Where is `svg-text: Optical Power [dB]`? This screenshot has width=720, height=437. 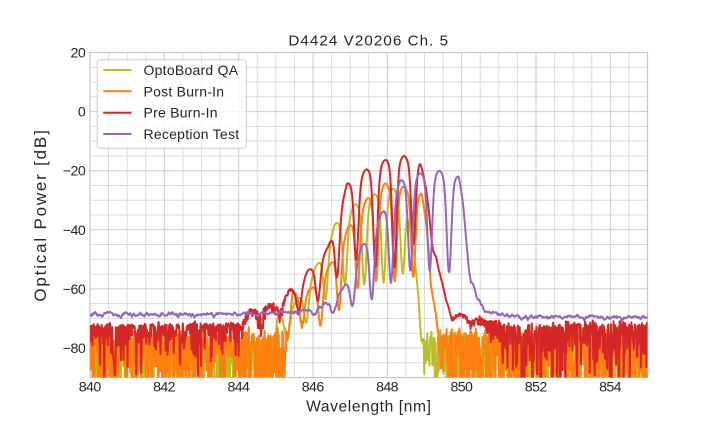
svg-text: Optical Power [dB] is located at coordinates (40, 214).